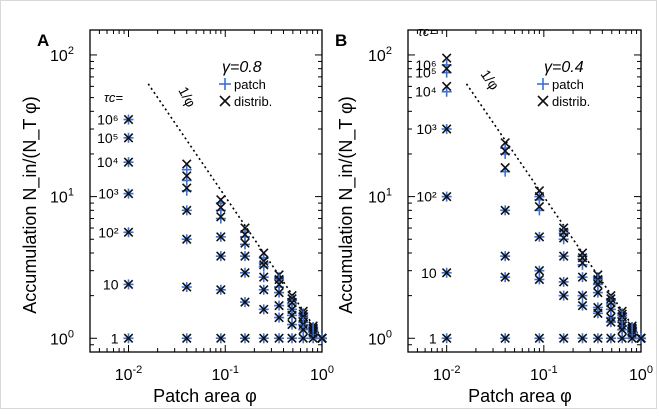 The width and height of the screenshot is (659, 416). What do you see at coordinates (433, 338) in the screenshot?
I see `panel-b-tau-label-1: 1` at bounding box center [433, 338].